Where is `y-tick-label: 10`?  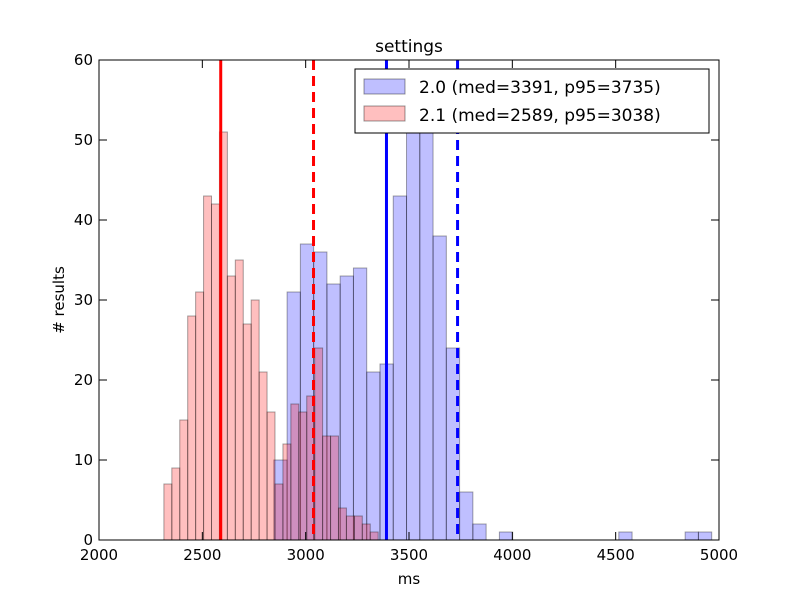 y-tick-label: 10 is located at coordinates (83, 460).